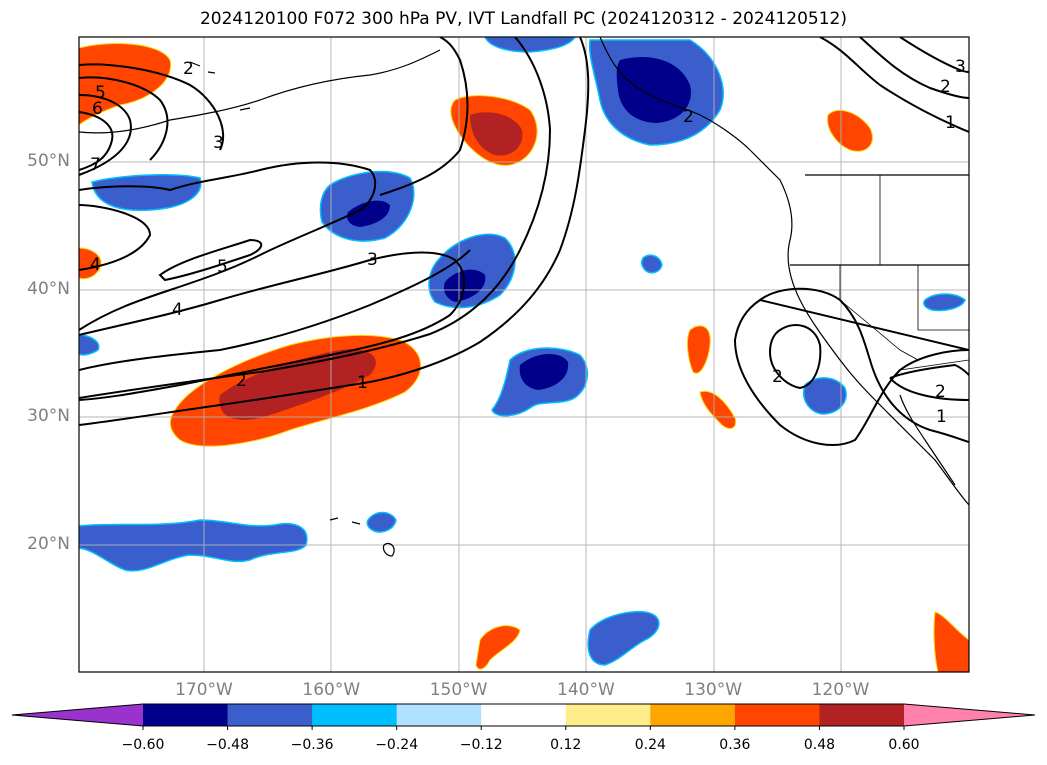 This screenshot has width=1047, height=765. What do you see at coordinates (713, 690) in the screenshot?
I see `lon-tick-label: 130°W` at bounding box center [713, 690].